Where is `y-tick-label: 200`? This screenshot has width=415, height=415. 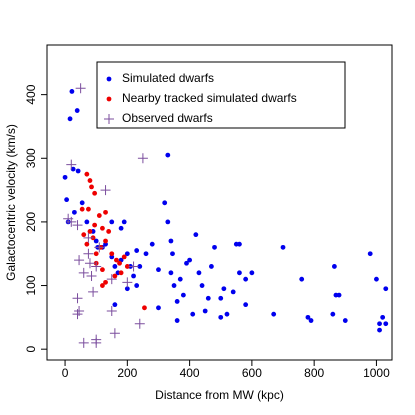 y-tick-label: 200 is located at coordinates (31, 222).